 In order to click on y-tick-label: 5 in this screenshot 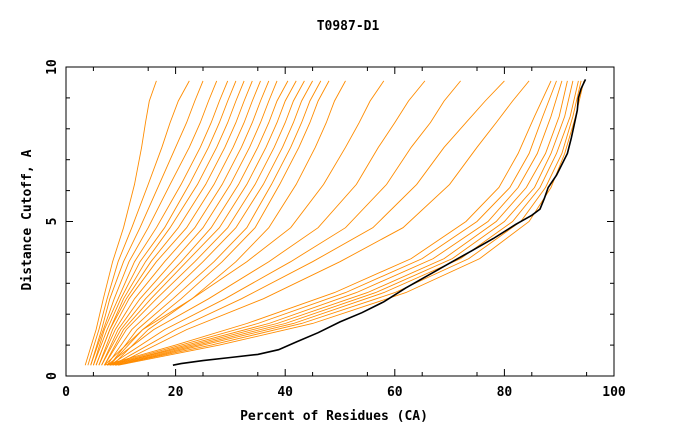, I will do `click(52, 222)`.